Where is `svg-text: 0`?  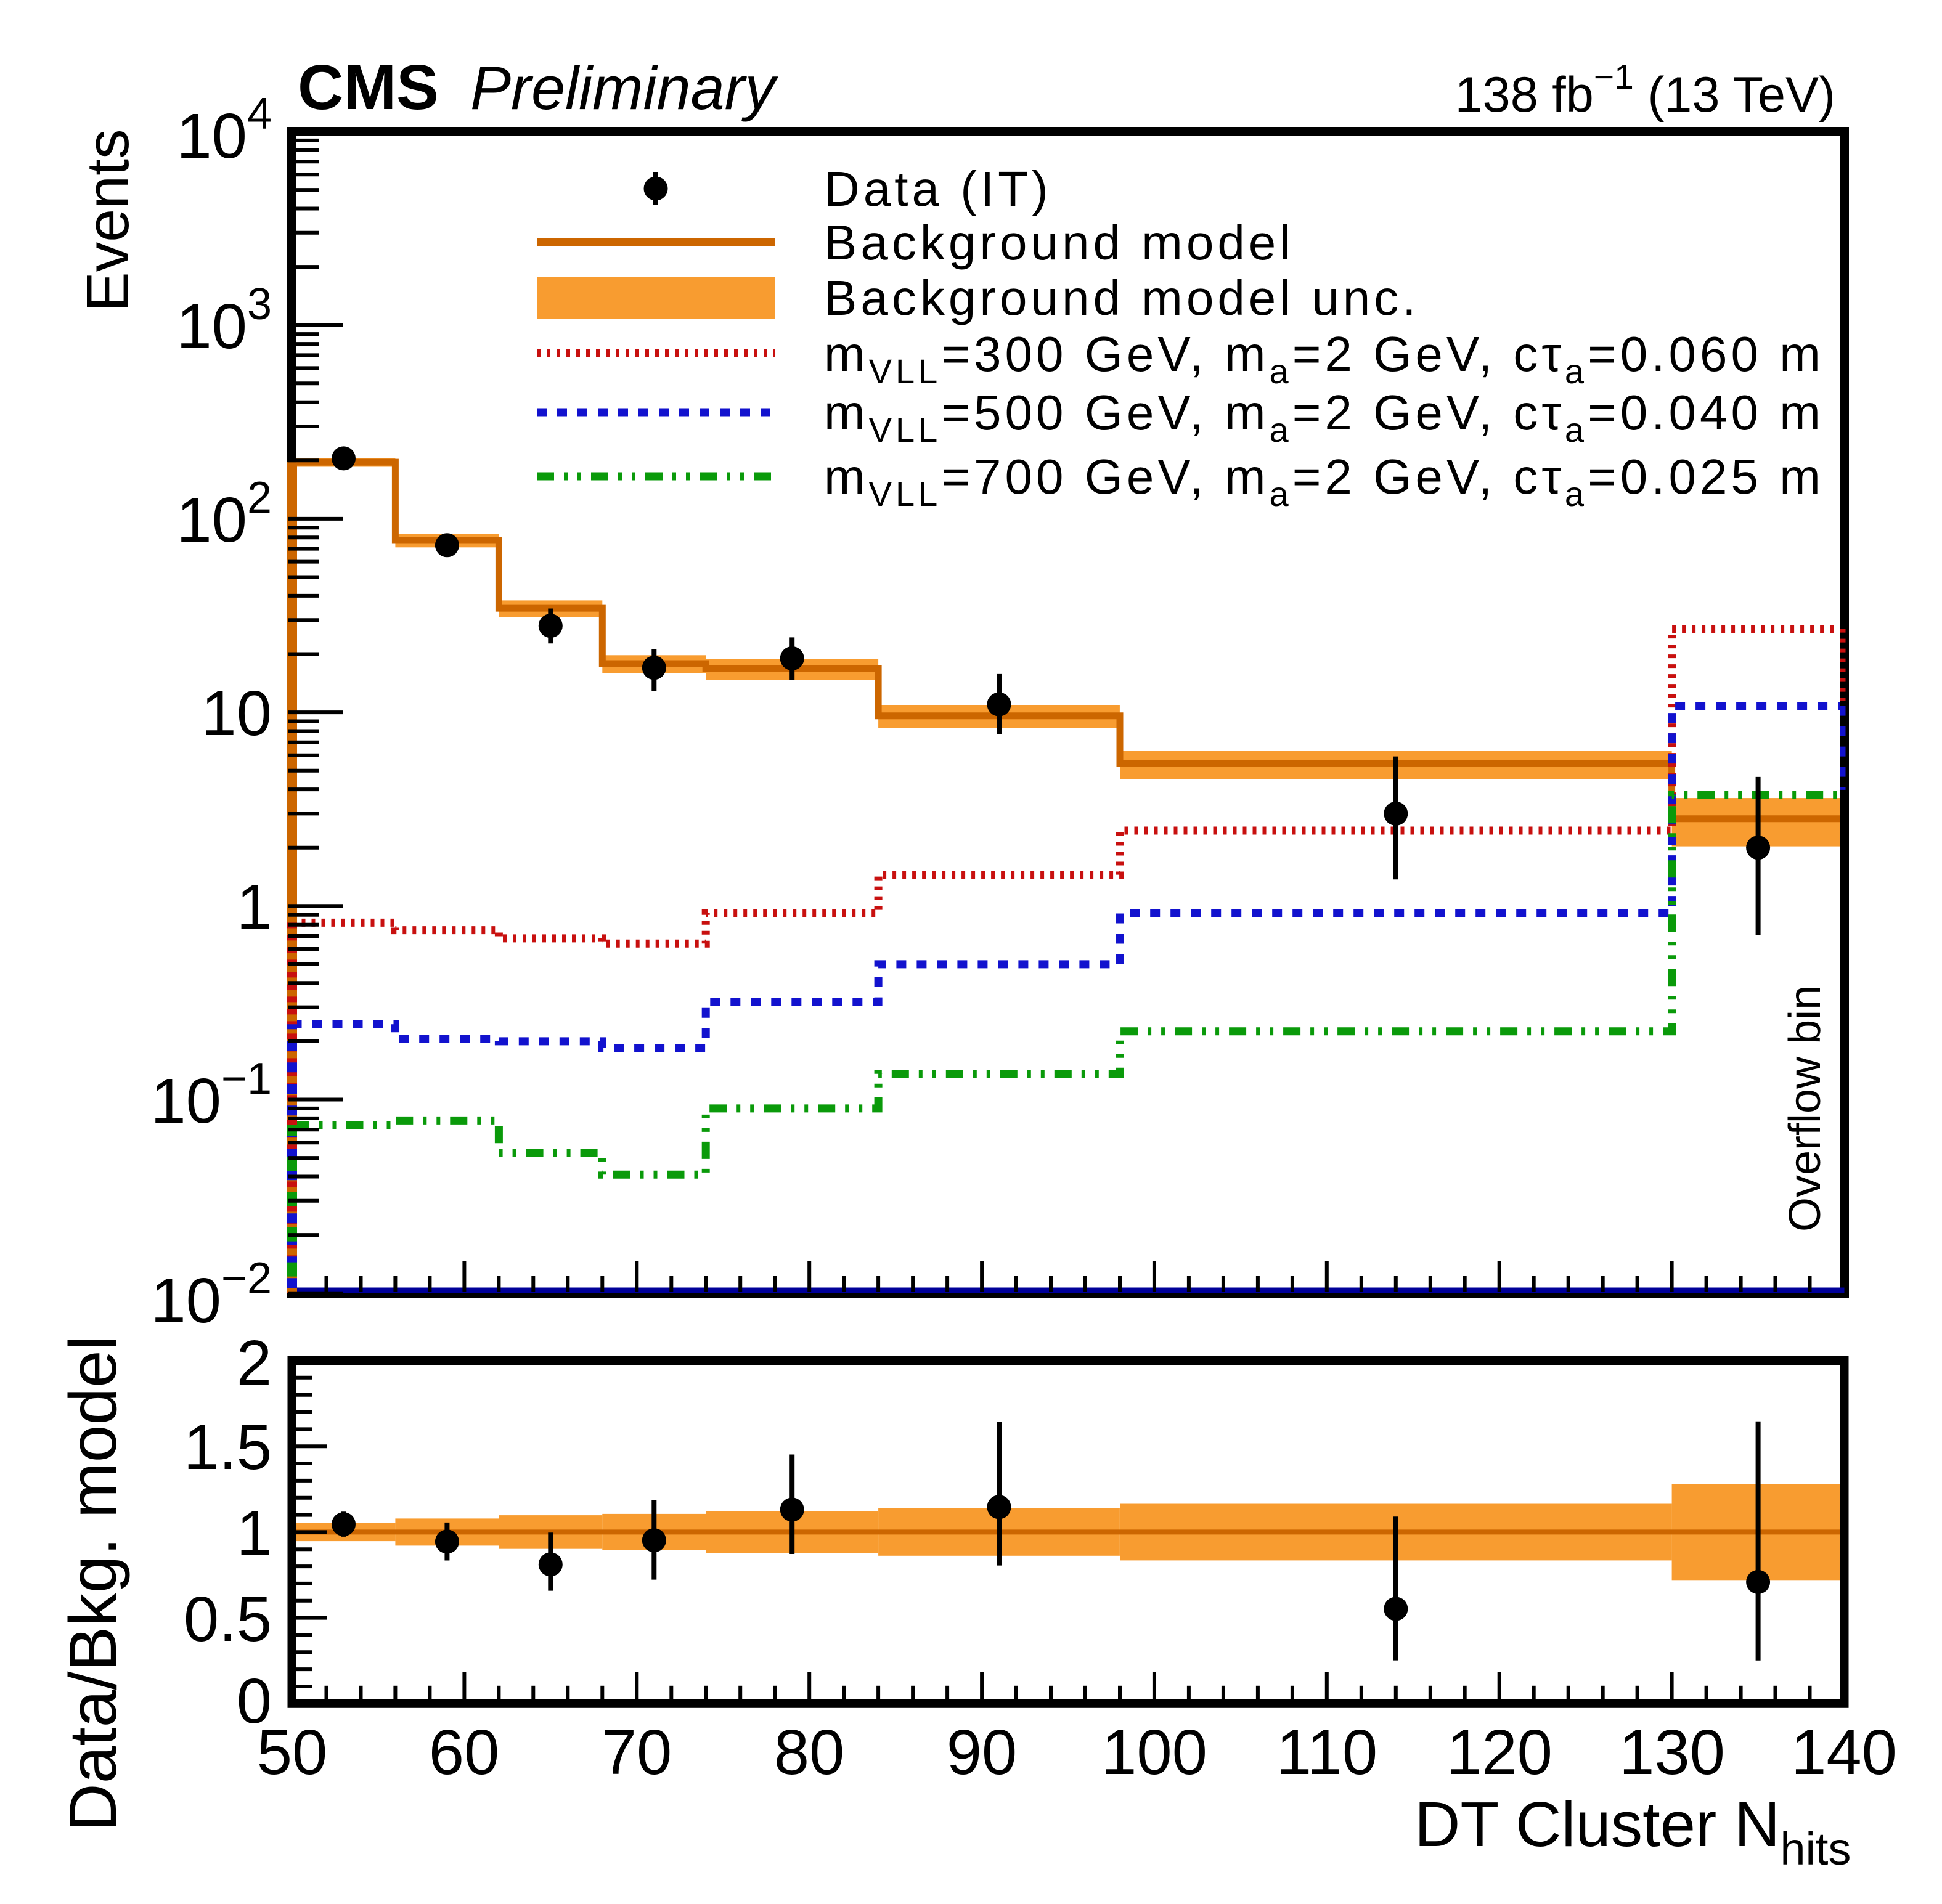
svg-text: 0 is located at coordinates (254, 1701).